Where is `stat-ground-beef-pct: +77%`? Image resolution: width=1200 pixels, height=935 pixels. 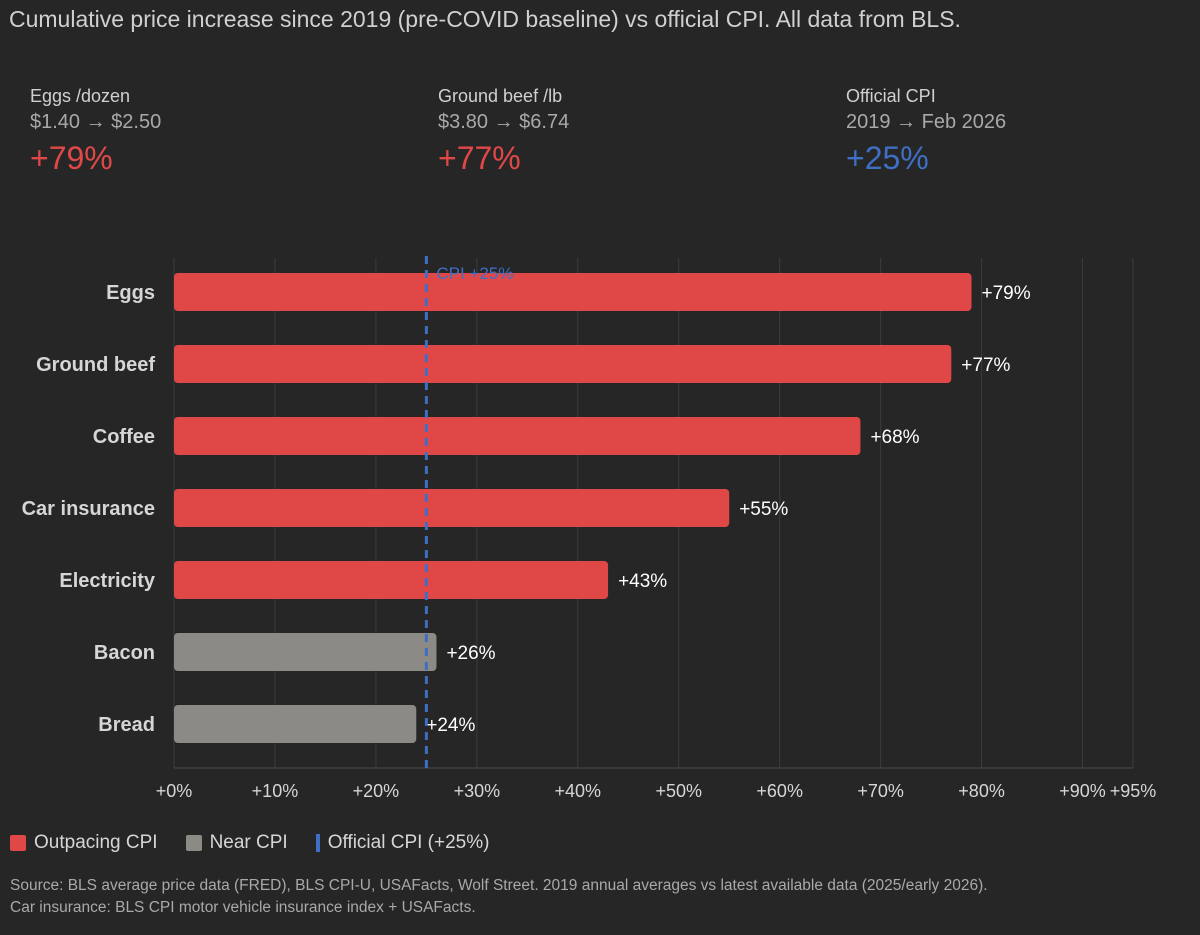 stat-ground-beef-pct: +77% is located at coordinates (479, 158).